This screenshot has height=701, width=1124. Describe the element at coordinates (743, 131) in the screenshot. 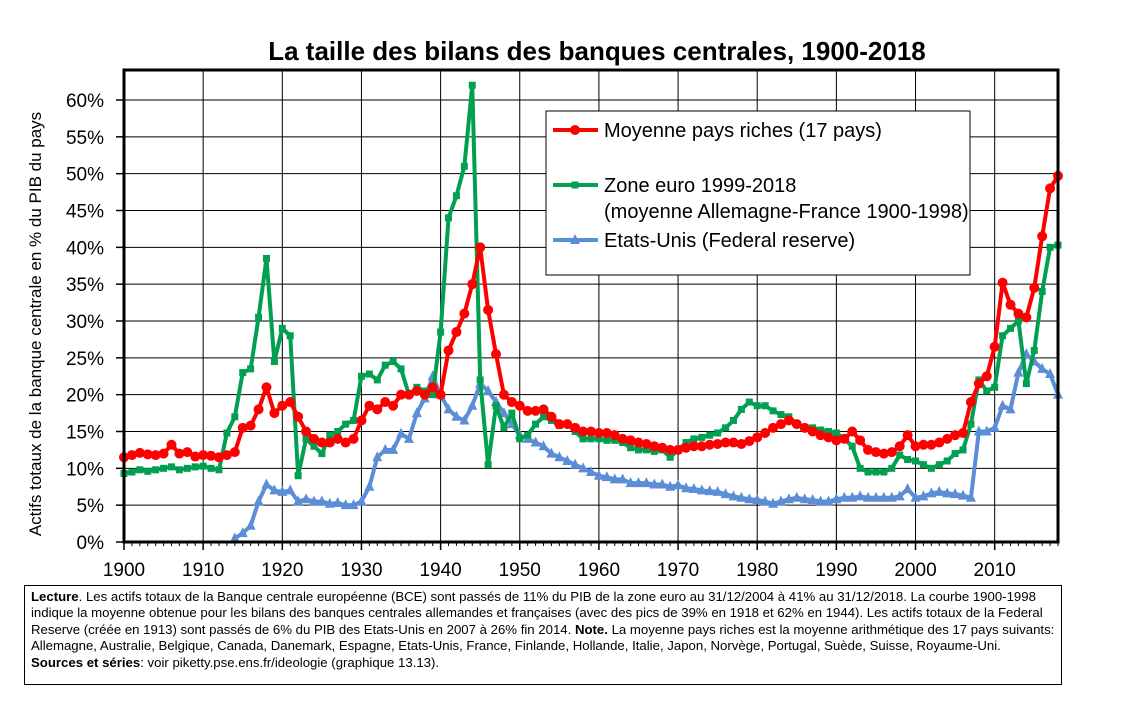

I see `legend-label: Moyenne pays riches (17 pays)` at that location.